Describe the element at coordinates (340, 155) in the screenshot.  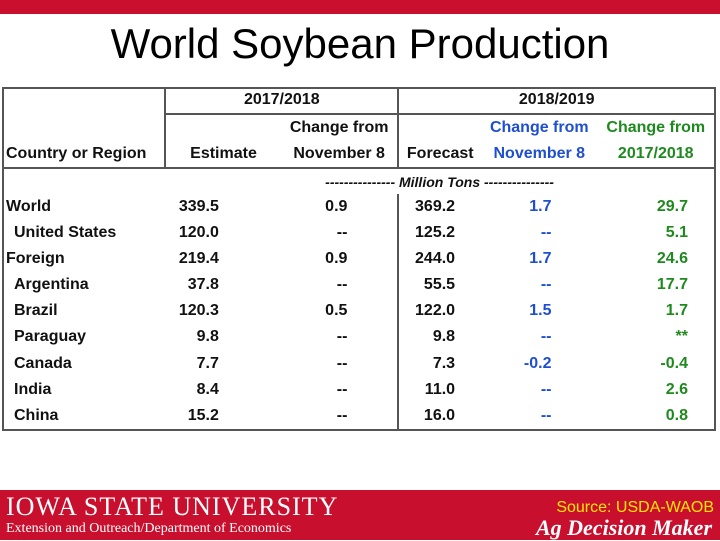
I see `header-change-nov-a-bottom: November 8` at that location.